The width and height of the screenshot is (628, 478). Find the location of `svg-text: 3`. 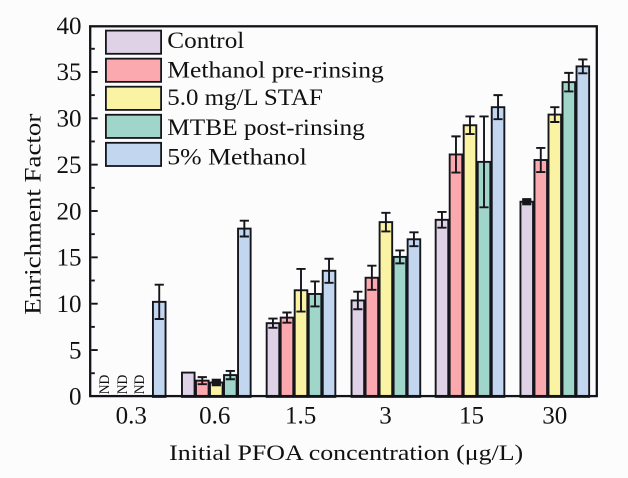

svg-text: 3 is located at coordinates (385, 415).